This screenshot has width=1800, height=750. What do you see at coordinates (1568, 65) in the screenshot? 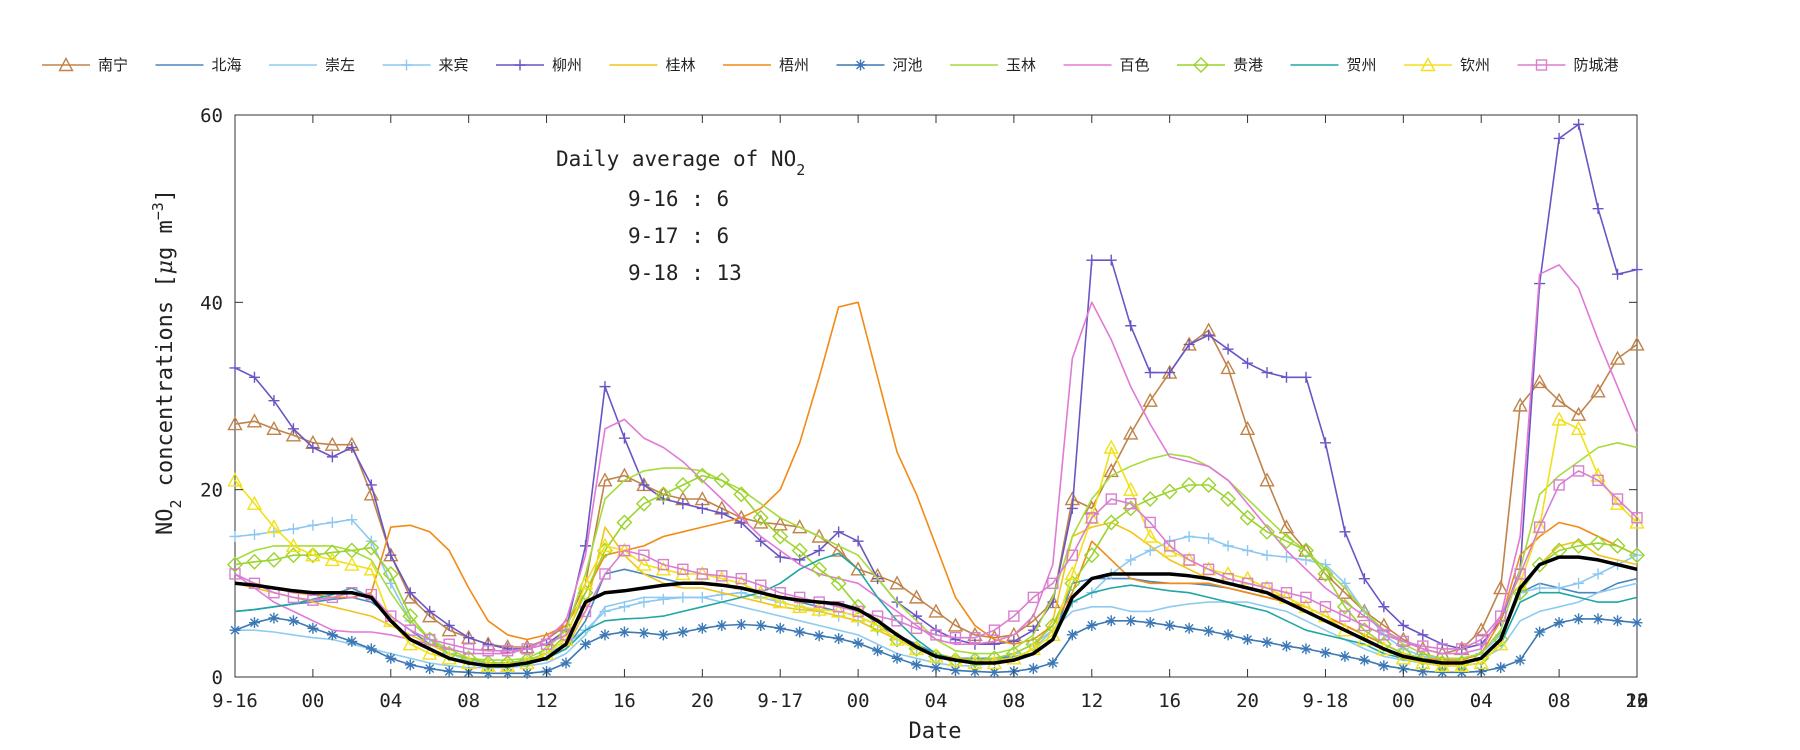
I see `legend-item: 防城港` at bounding box center [1568, 65].